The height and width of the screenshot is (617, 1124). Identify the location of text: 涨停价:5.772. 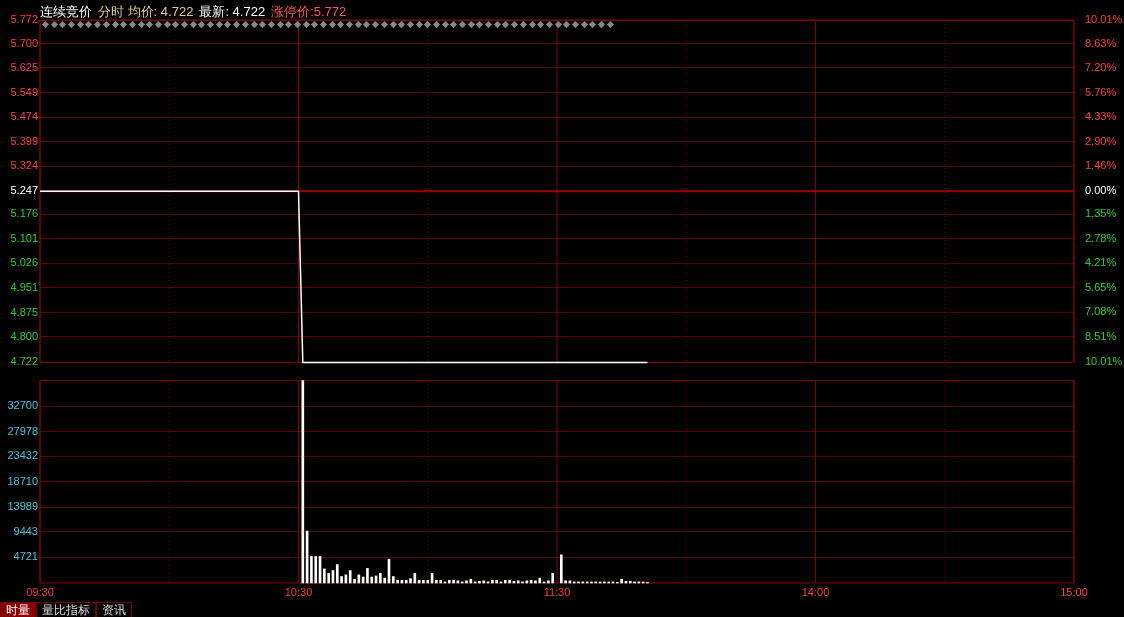
(309, 11).